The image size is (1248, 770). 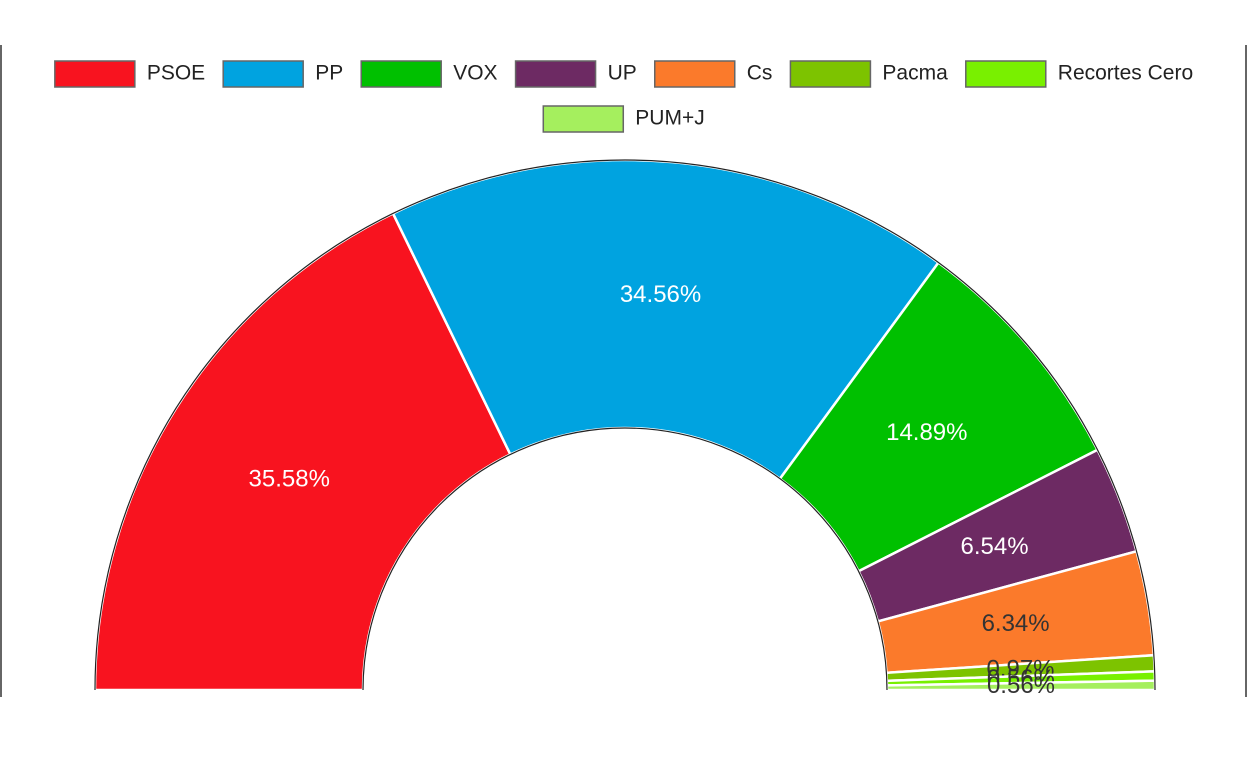 I want to click on legend-label: VOX, so click(x=475, y=73).